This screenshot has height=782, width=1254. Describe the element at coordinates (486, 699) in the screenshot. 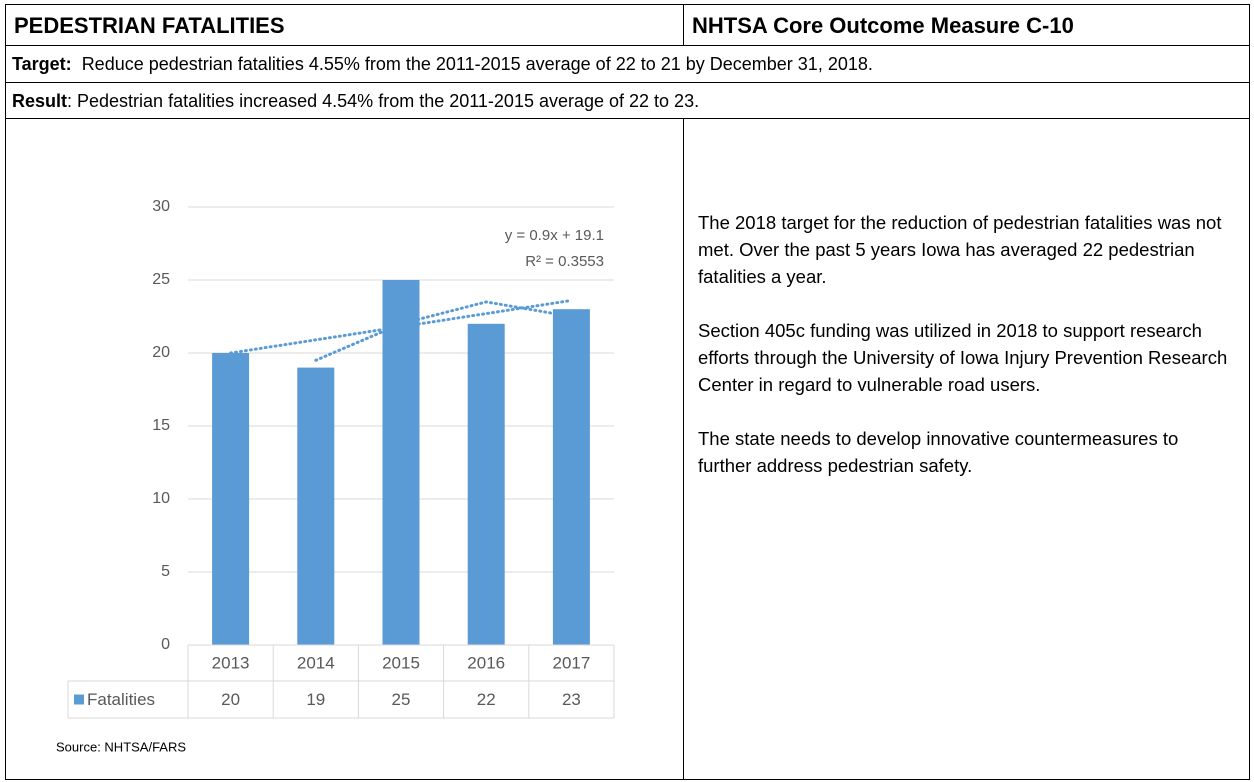

I see `data-table-value: 22` at that location.